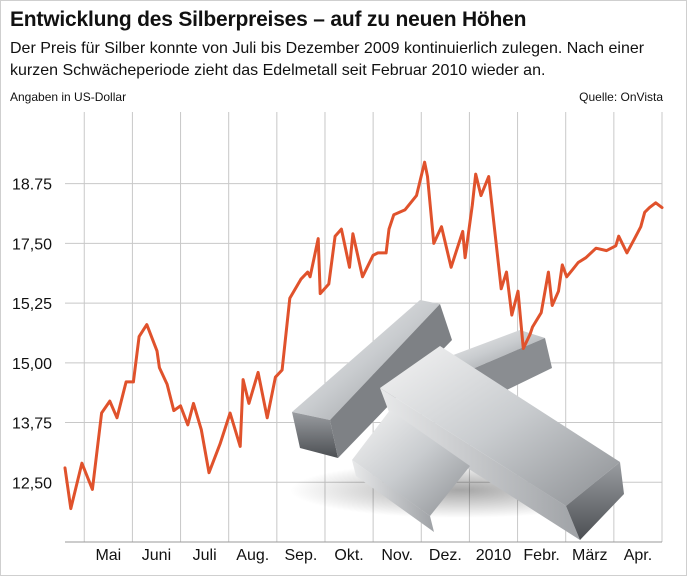 This screenshot has width=687, height=576. What do you see at coordinates (621, 97) in the screenshot?
I see `source-note: Quelle: OnVista` at bounding box center [621, 97].